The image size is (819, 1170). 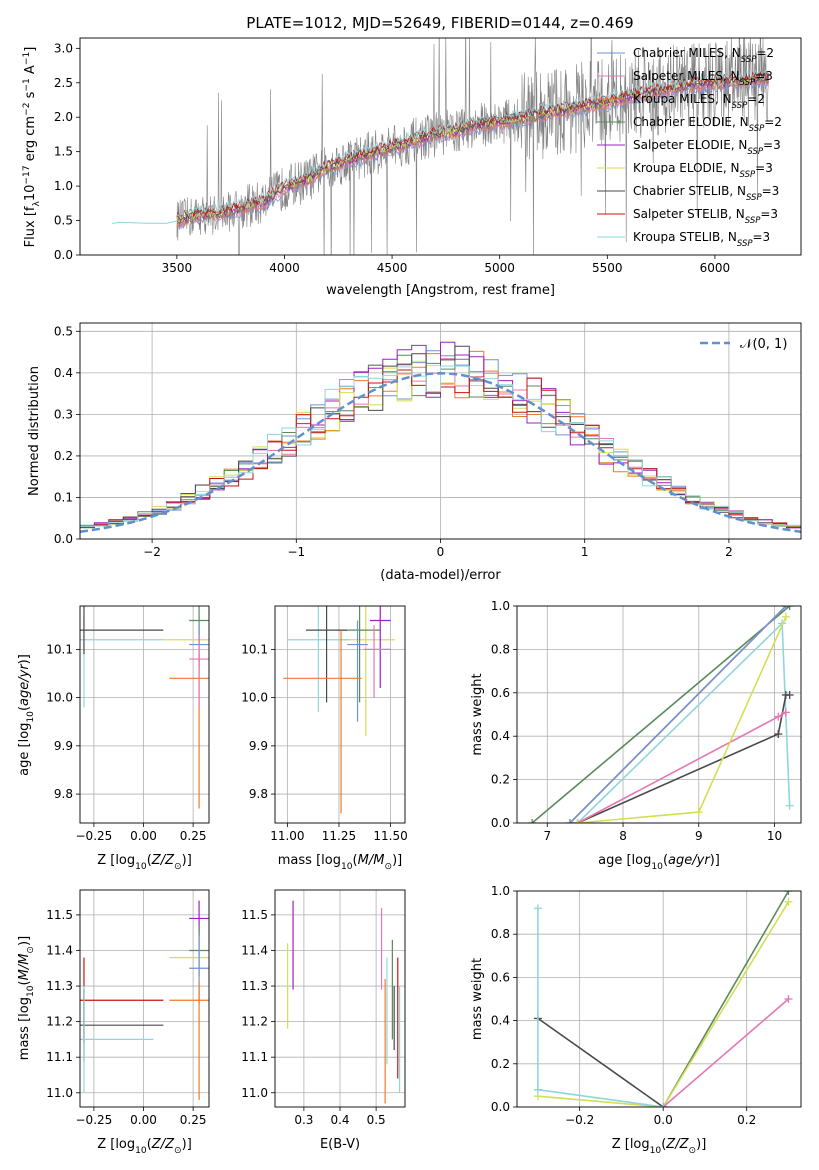 What do you see at coordinates (663, 1120) in the screenshot?
I see `tick-label-x: 0.0` at bounding box center [663, 1120].